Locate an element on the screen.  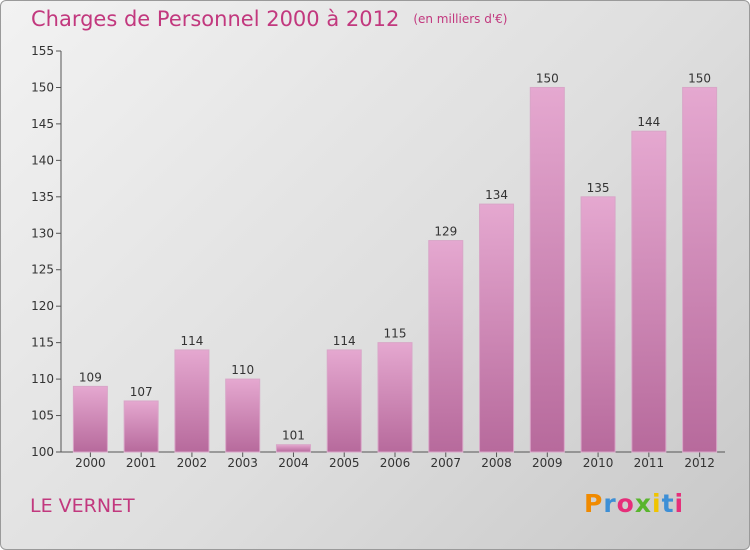
x-tick-label: 2007 is located at coordinates (445, 463).